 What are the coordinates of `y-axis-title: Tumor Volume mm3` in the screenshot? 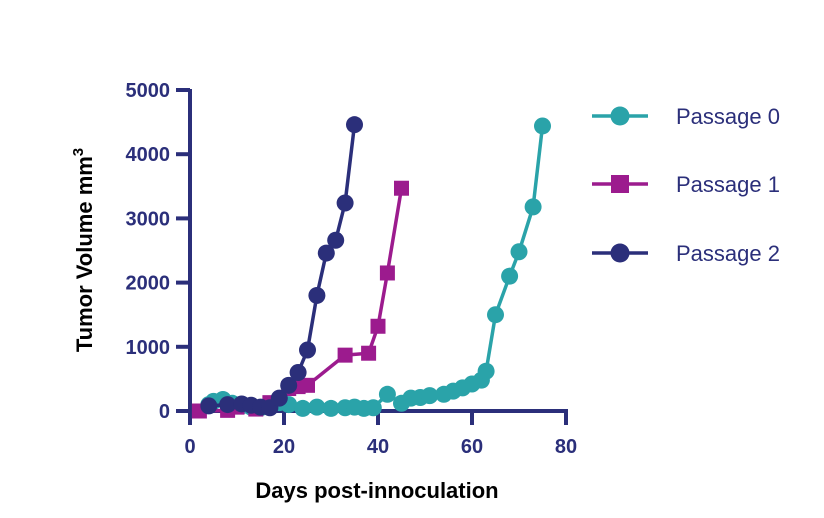 It's located at (83, 250).